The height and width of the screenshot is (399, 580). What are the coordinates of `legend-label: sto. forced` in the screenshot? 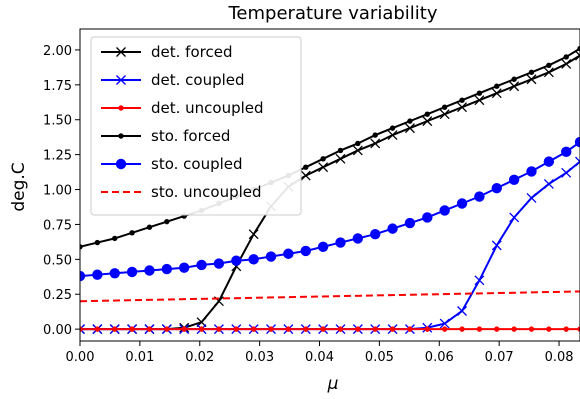 It's located at (190, 136).